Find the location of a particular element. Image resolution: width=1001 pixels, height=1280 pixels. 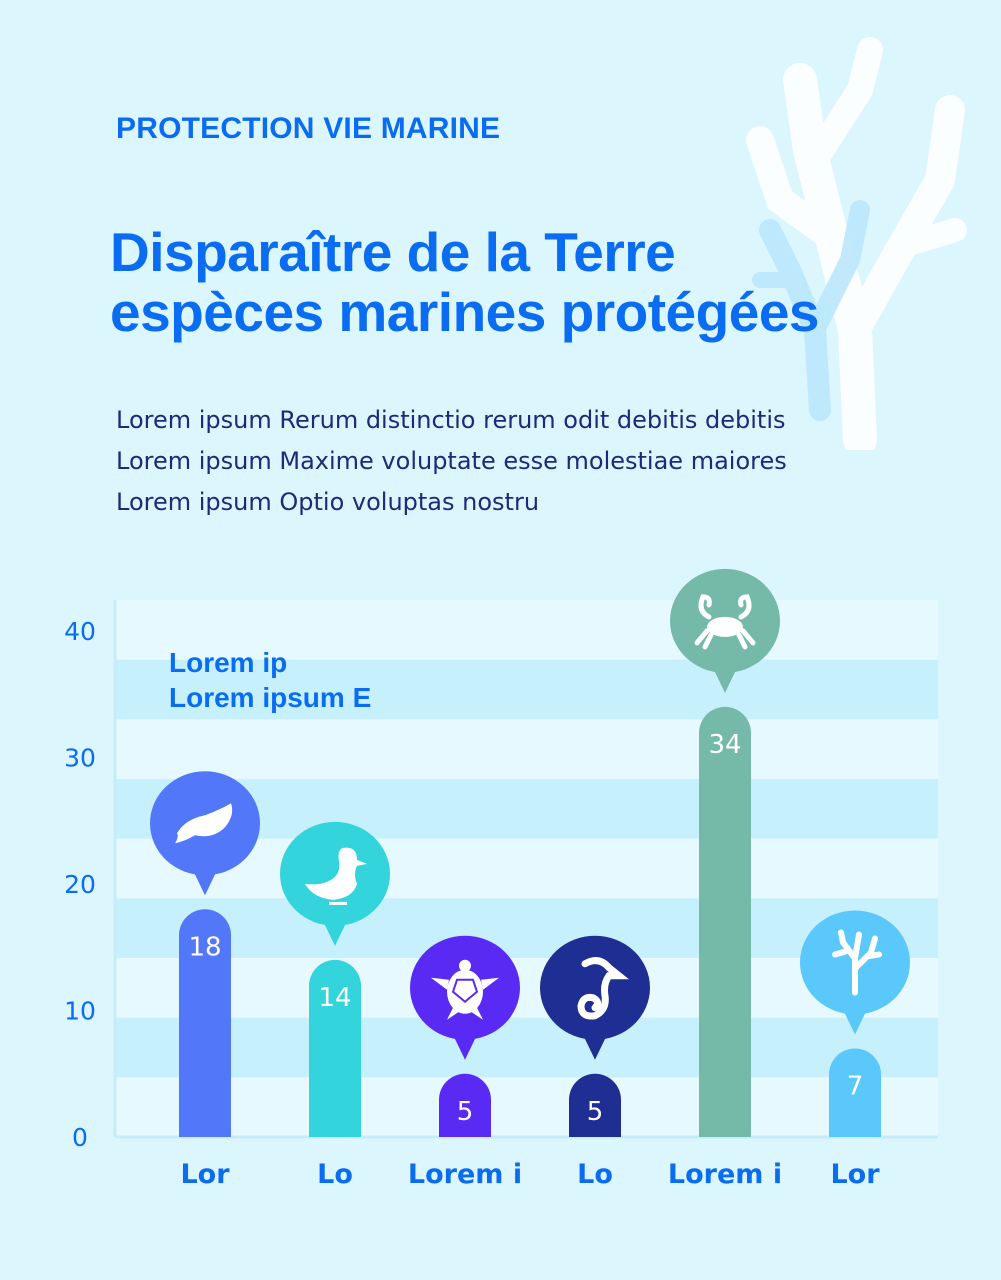

y-tick-label: 40 is located at coordinates (80, 631).